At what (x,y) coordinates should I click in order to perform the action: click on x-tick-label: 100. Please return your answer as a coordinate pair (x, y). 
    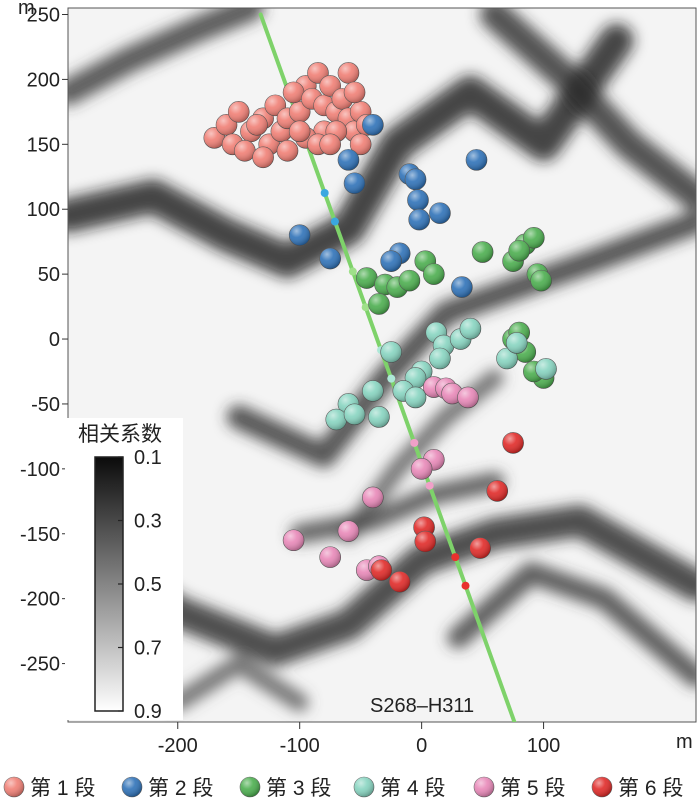
    Looking at the image, I should click on (543, 746).